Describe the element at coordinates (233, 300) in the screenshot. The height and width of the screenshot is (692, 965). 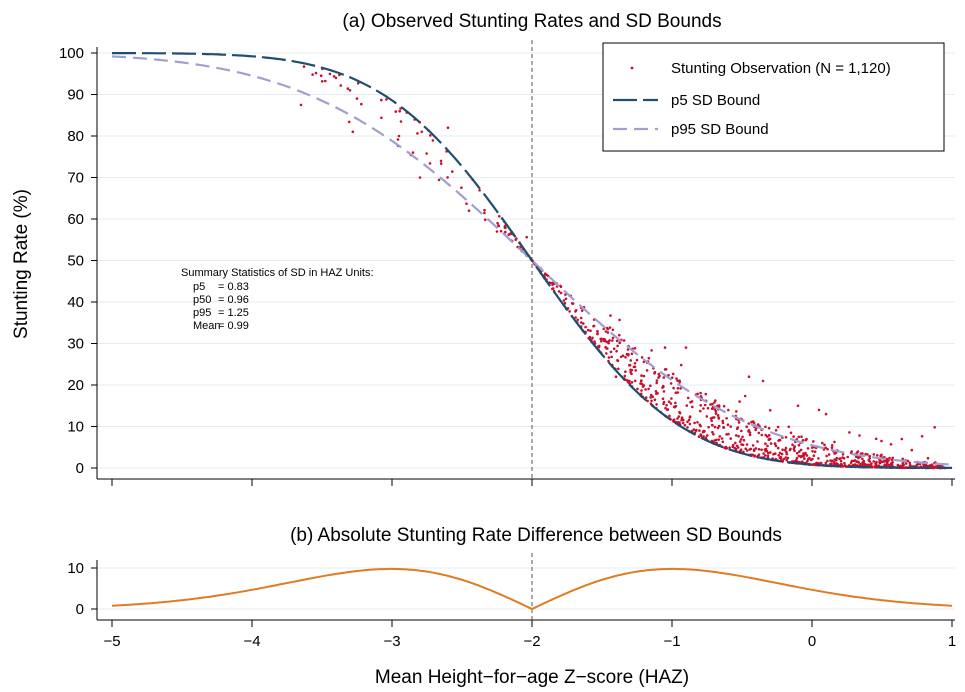
I see `summary-p50-value: = 0.96` at that location.